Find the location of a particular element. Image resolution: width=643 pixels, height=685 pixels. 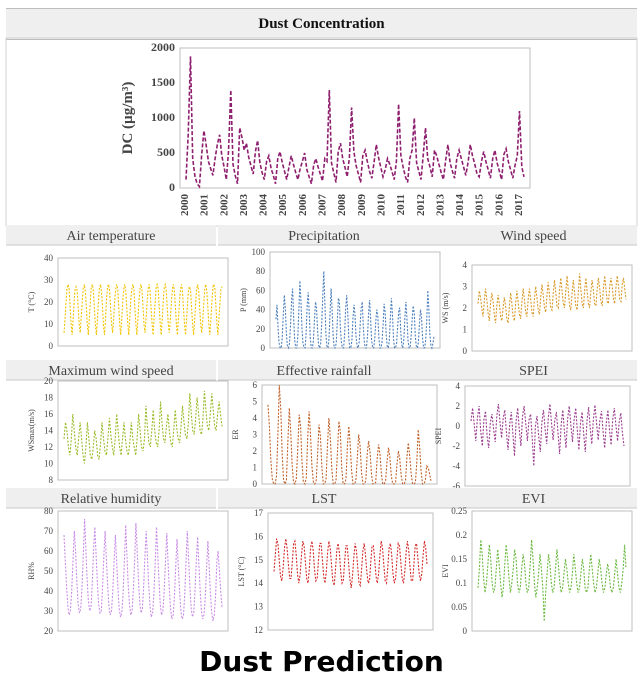

precip-ylabel: P (mm) is located at coordinates (243, 300).